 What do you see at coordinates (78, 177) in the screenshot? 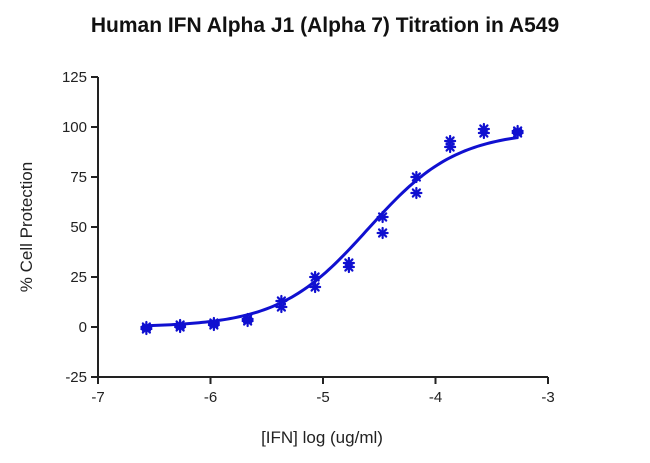
I see `y-tick-label: 75` at bounding box center [78, 177].